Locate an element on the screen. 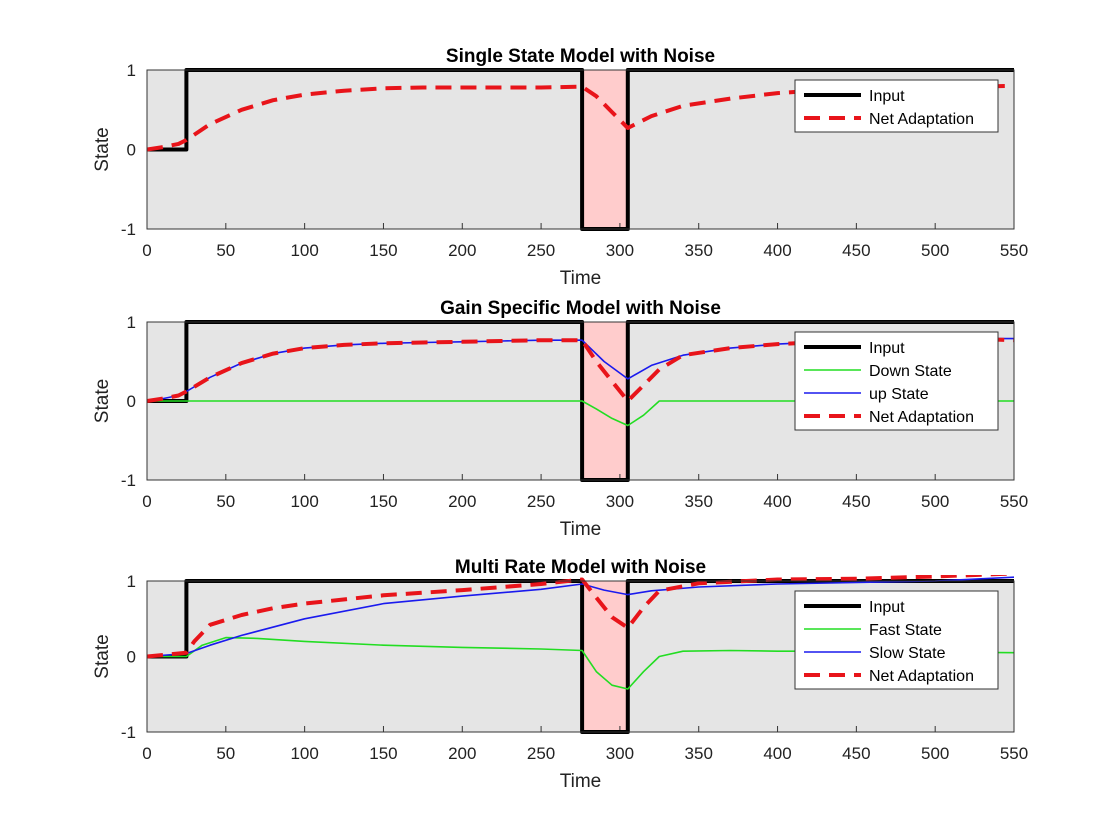 This screenshot has width=1120, height=840. chart-title: Multi Rate Model with Noise is located at coordinates (580, 567).